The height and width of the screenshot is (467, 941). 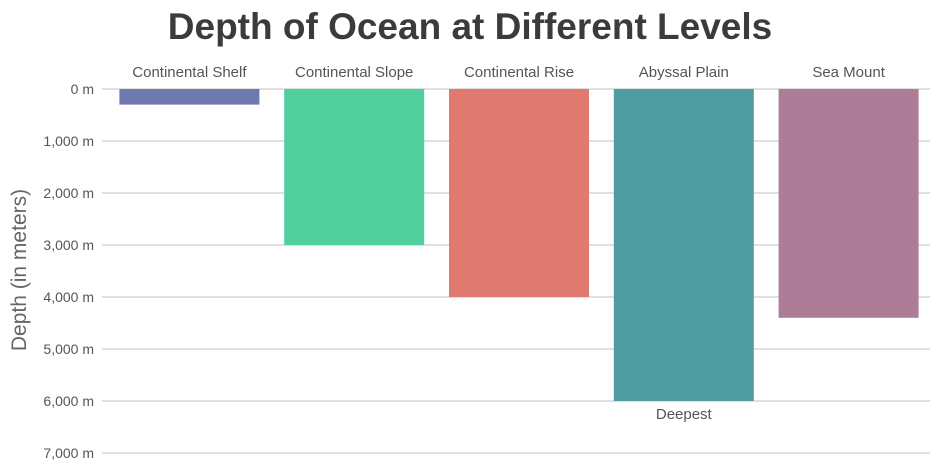 What do you see at coordinates (189, 97) in the screenshot?
I see `bar-continental-shelf` at bounding box center [189, 97].